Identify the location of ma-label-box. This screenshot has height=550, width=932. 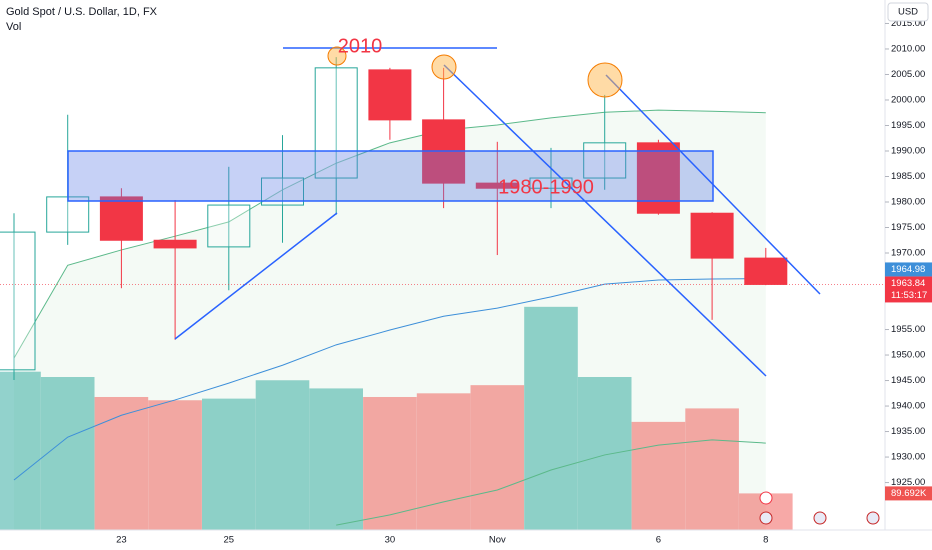
(908, 269).